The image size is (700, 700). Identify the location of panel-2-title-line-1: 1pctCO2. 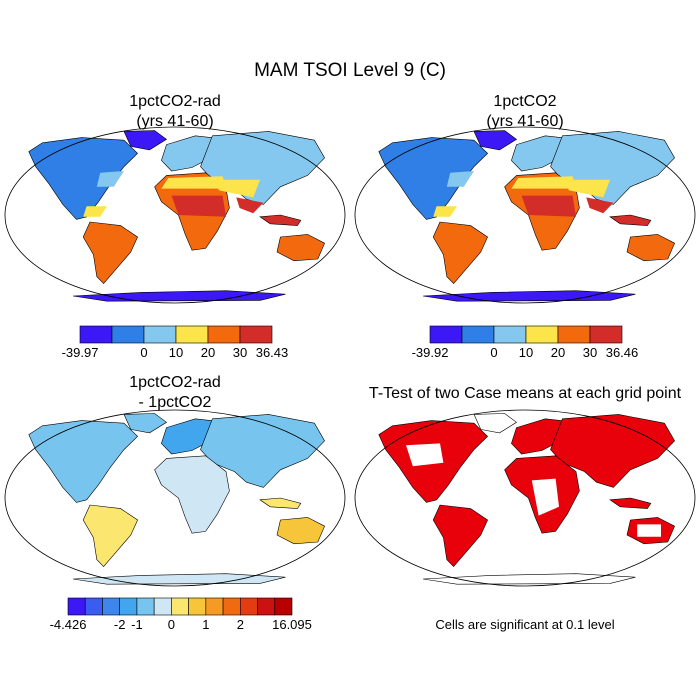
(525, 101).